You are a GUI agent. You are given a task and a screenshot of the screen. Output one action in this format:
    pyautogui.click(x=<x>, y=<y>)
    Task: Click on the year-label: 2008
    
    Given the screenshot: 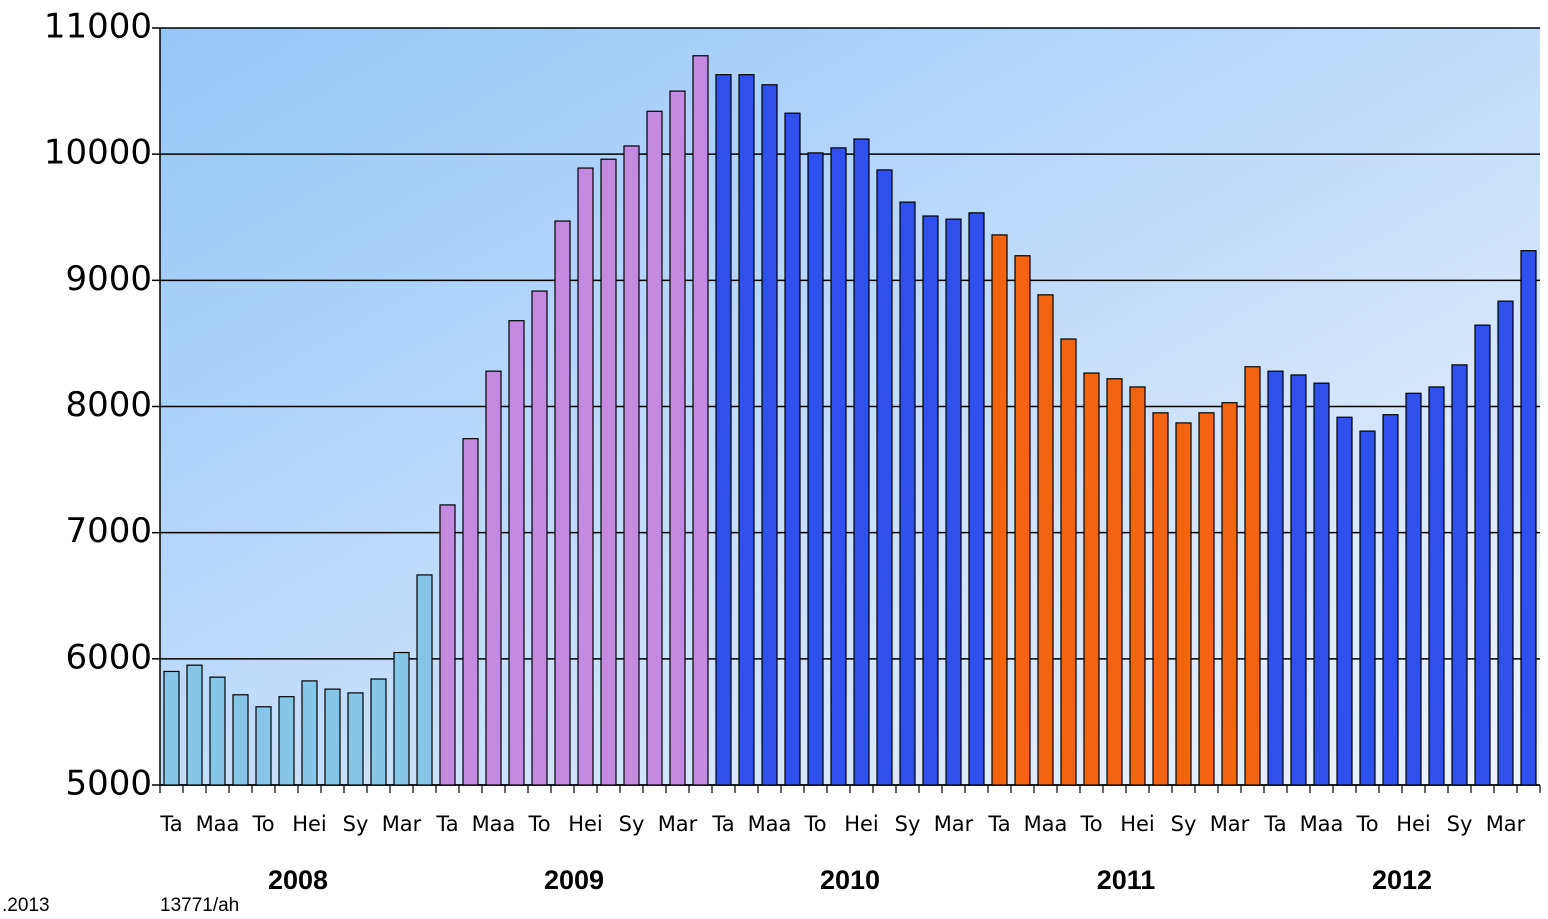 What is the action you would take?
    pyautogui.click(x=298, y=880)
    